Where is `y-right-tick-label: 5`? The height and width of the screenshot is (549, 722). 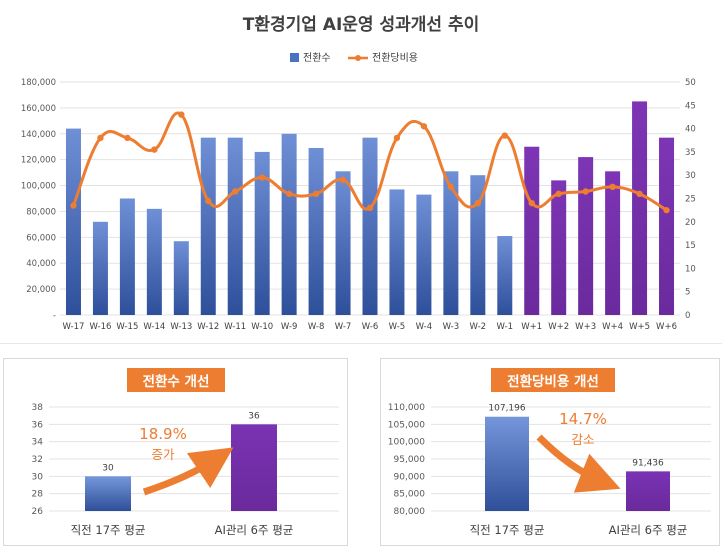
y-right-tick-label: 5 is located at coordinates (687, 293).